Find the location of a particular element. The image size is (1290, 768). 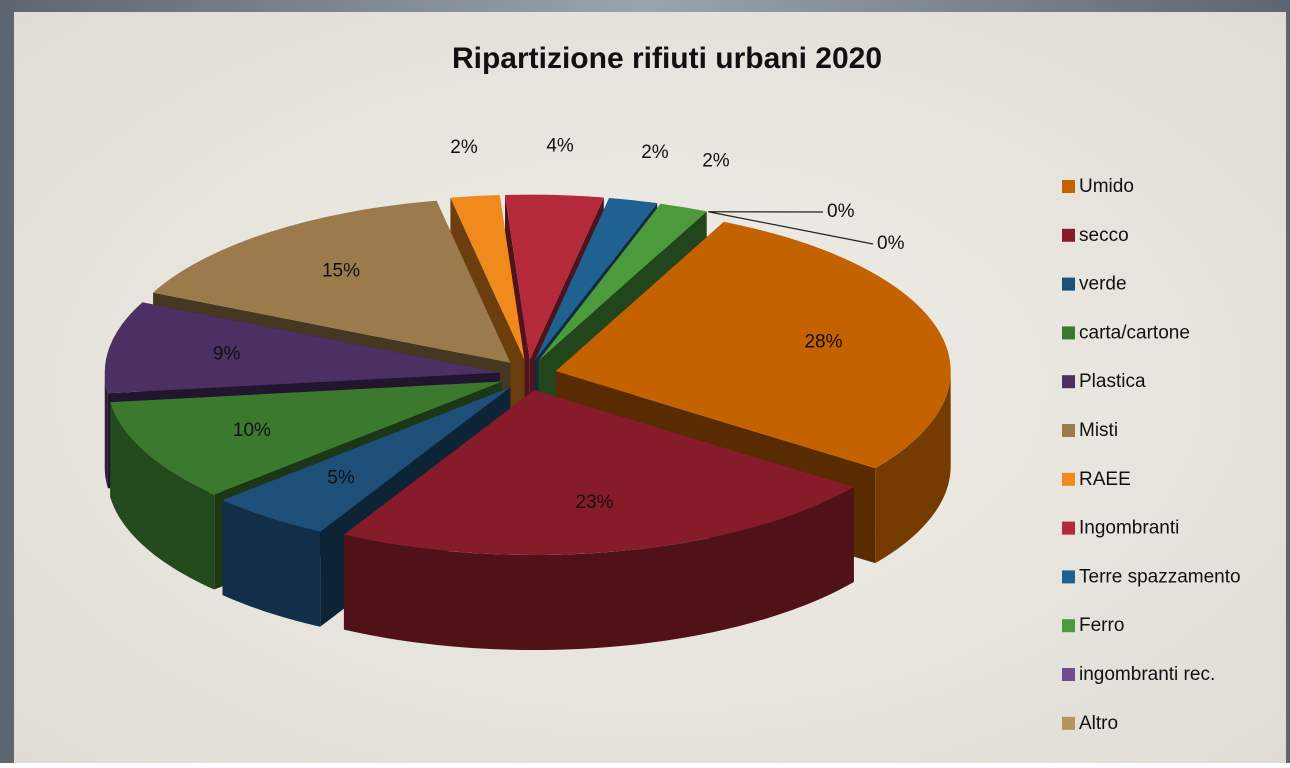

data-label: 10% is located at coordinates (252, 430).